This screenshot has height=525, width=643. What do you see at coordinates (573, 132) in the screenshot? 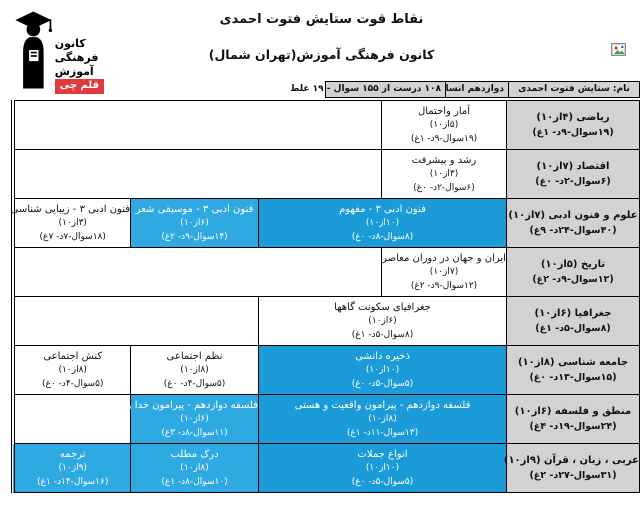
I see `subject-detail: (۱۹سوال-۹د- ۱غ)` at bounding box center [573, 132].